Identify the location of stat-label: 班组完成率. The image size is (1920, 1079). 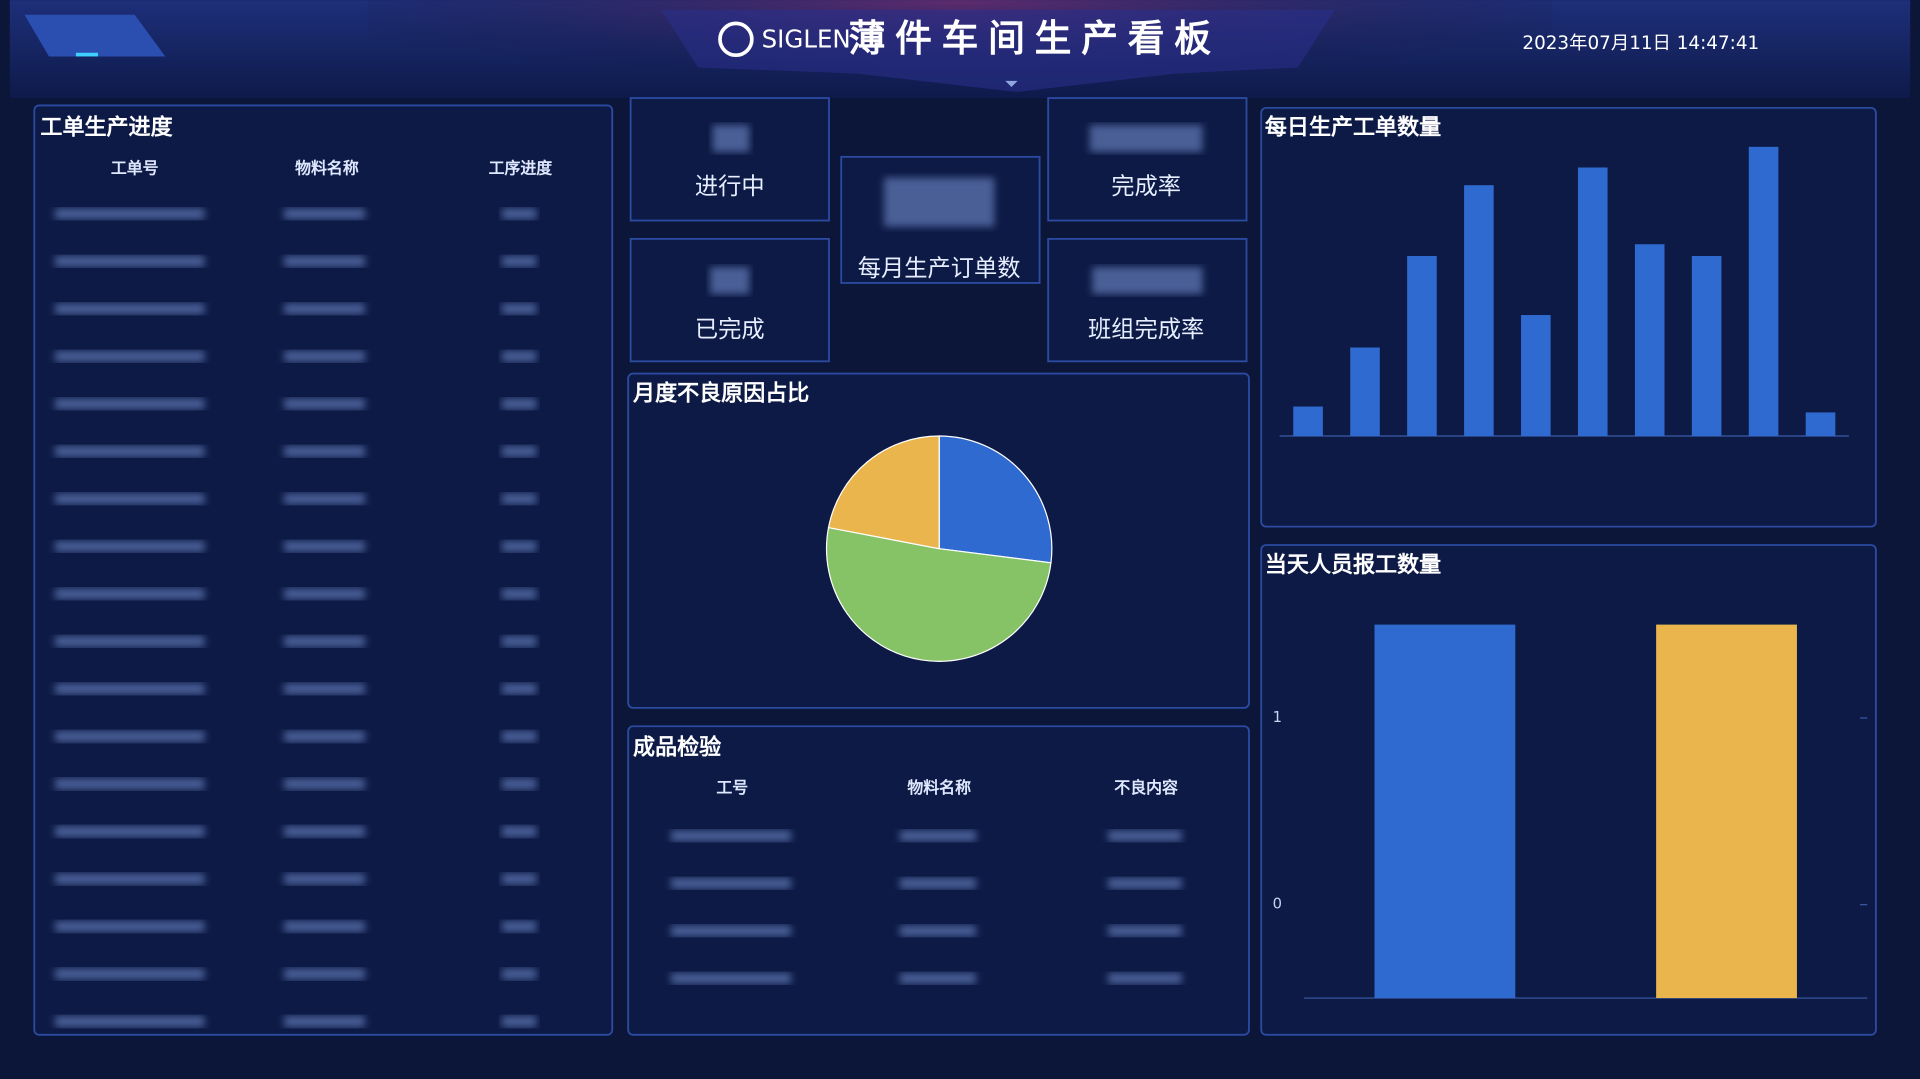
(1146, 329).